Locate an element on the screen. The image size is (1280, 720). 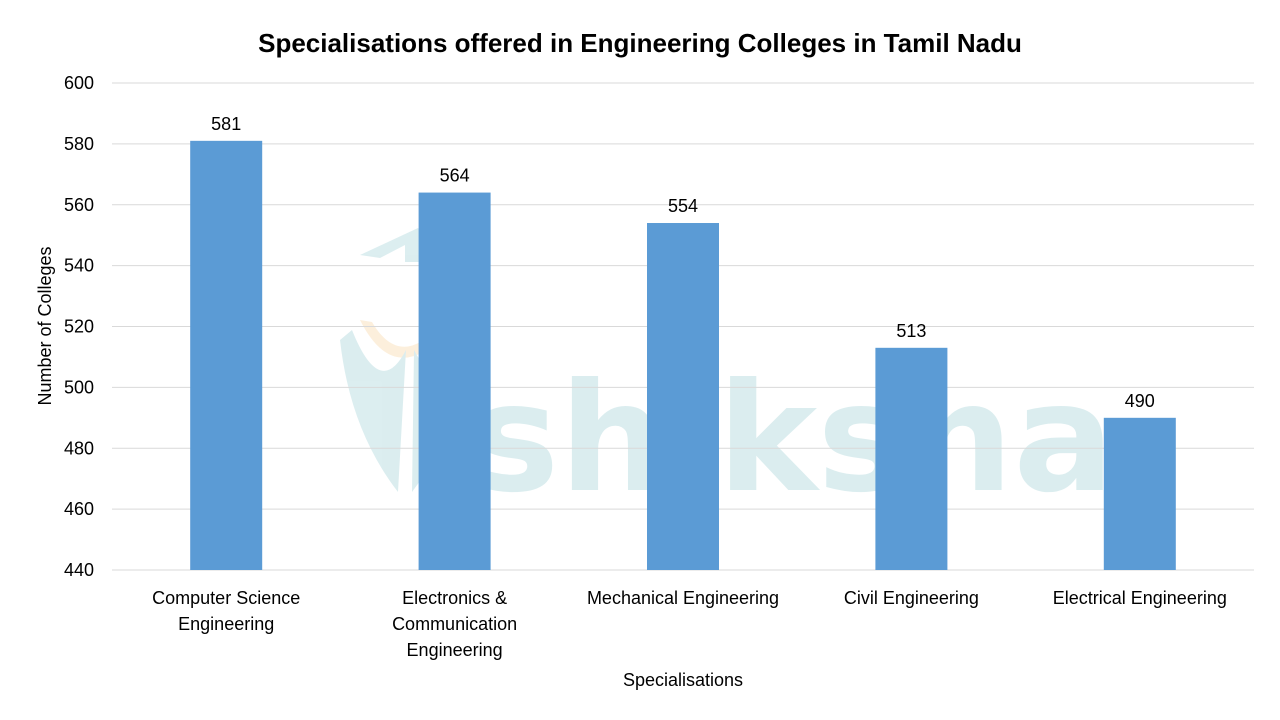
y-tick-label: 580 is located at coordinates (79, 144).